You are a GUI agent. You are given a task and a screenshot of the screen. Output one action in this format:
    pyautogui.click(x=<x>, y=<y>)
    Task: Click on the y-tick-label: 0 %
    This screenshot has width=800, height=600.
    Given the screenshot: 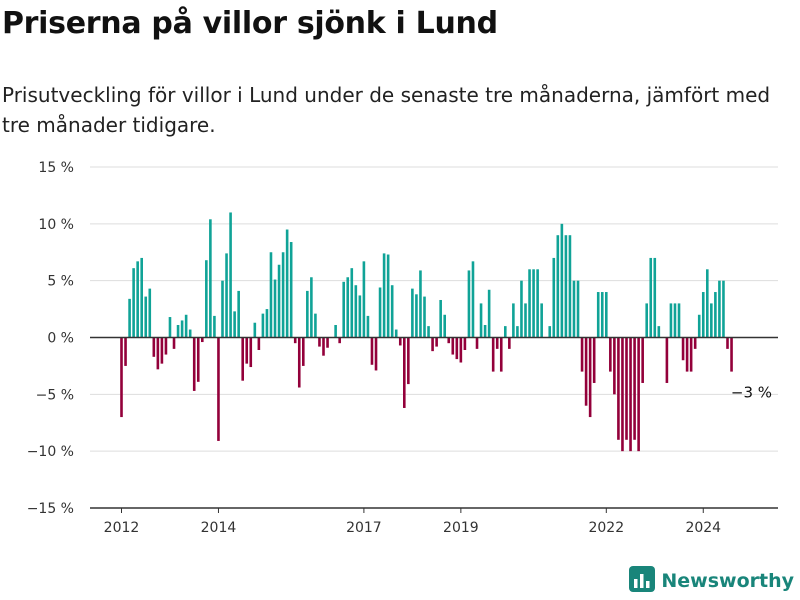 What is the action you would take?
    pyautogui.click(x=60, y=339)
    